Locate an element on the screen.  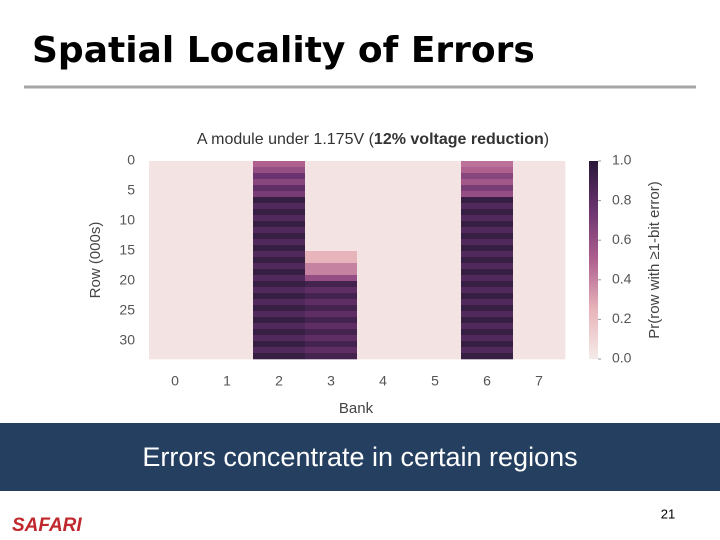
colorbar-label: Pr(row with ≥1-bit error) is located at coordinates (654, 259).